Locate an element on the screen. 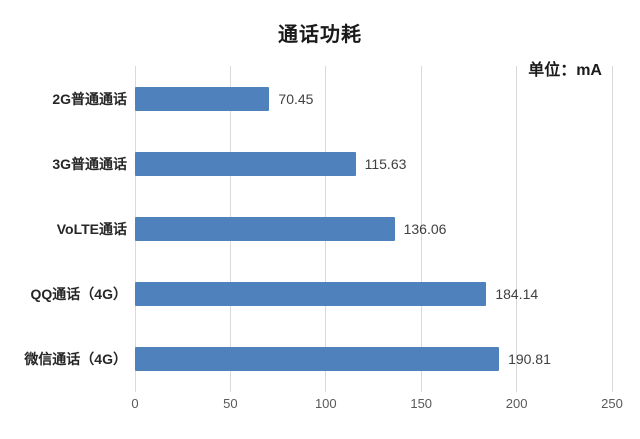  category-label: 微信通话（4G） is located at coordinates (75, 359).